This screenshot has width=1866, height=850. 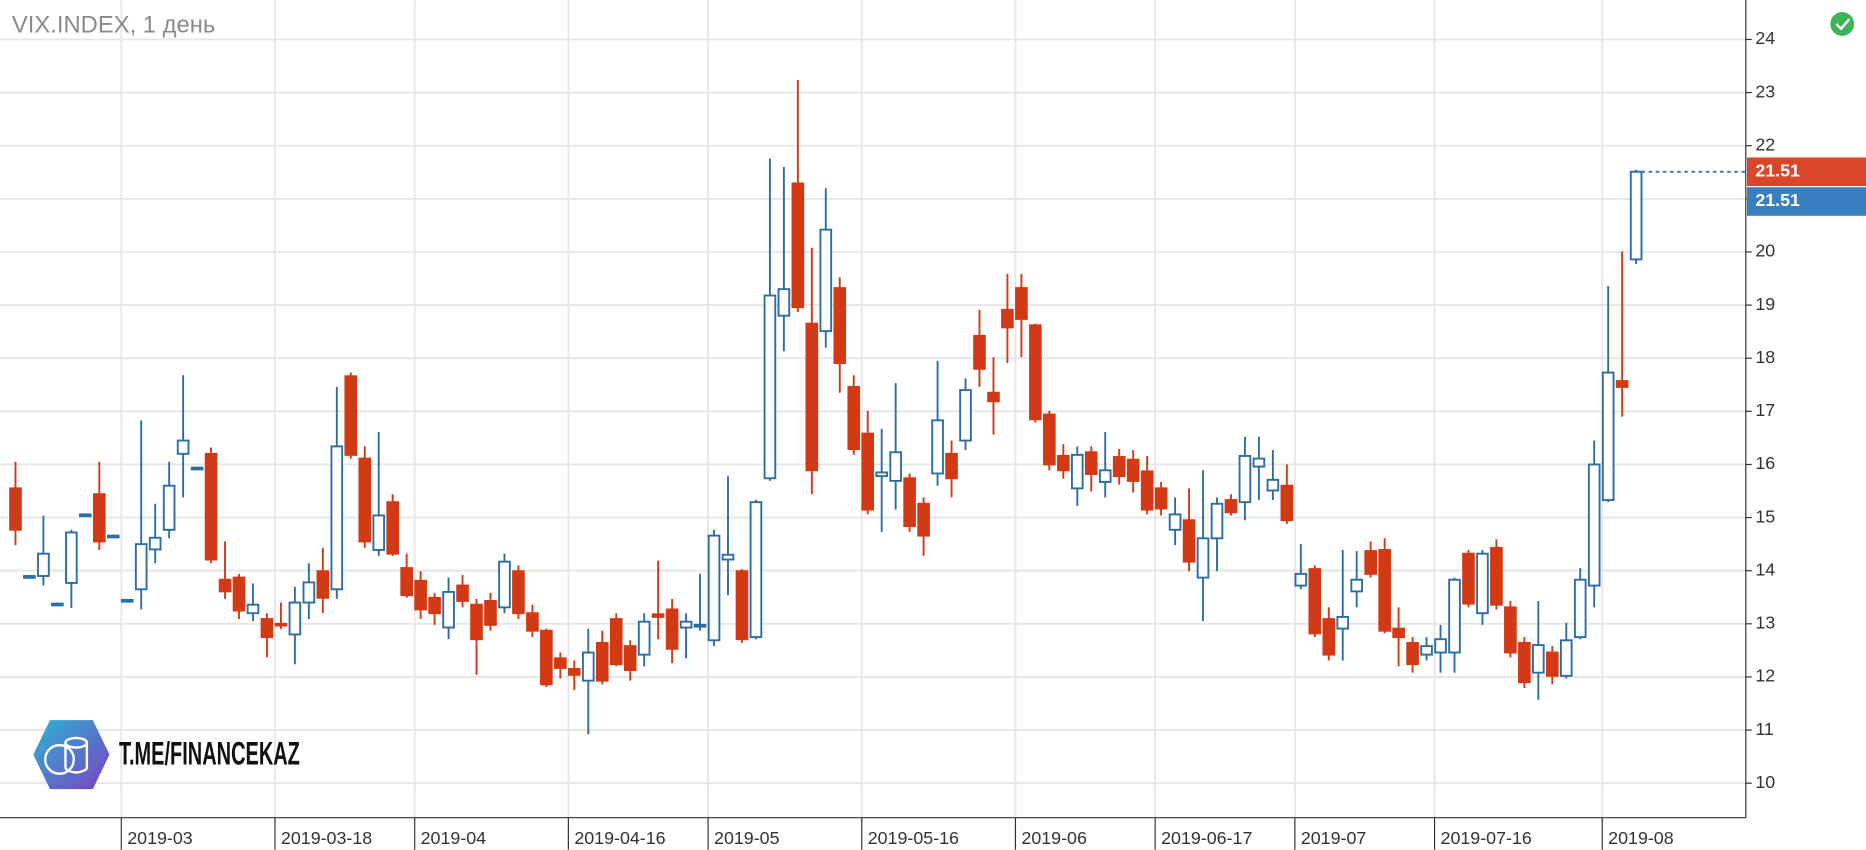 I want to click on y-tick-label: 17, so click(x=1765, y=410).